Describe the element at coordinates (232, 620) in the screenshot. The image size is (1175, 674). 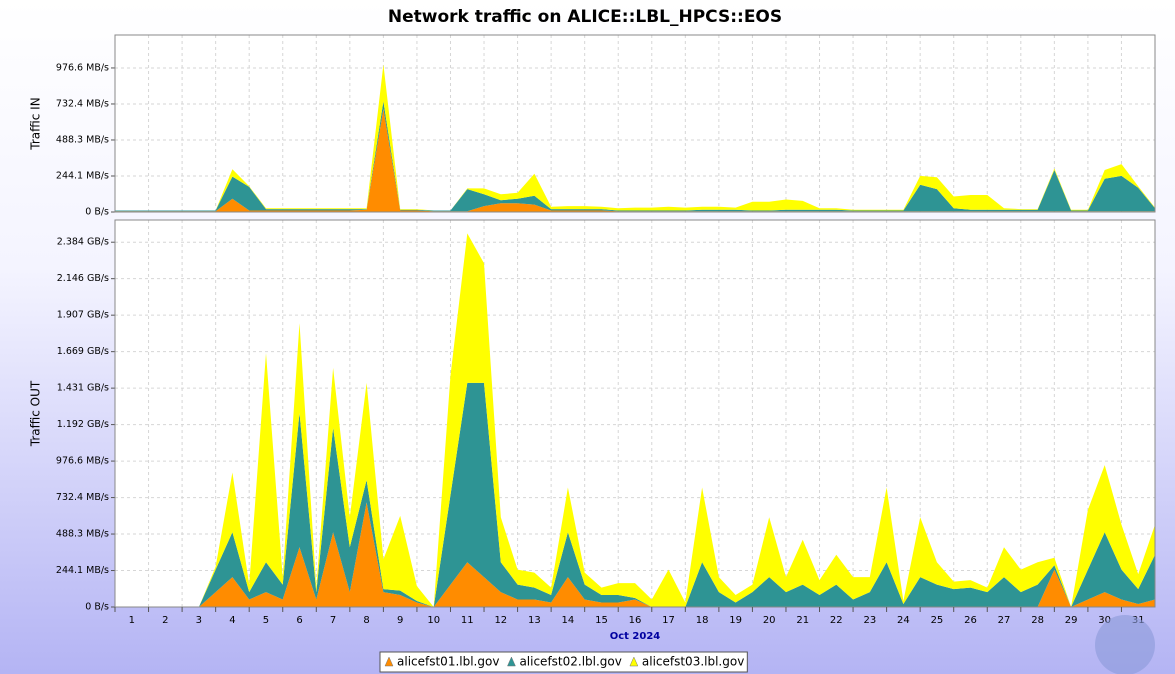
I see `x-tick-label: 4` at that location.